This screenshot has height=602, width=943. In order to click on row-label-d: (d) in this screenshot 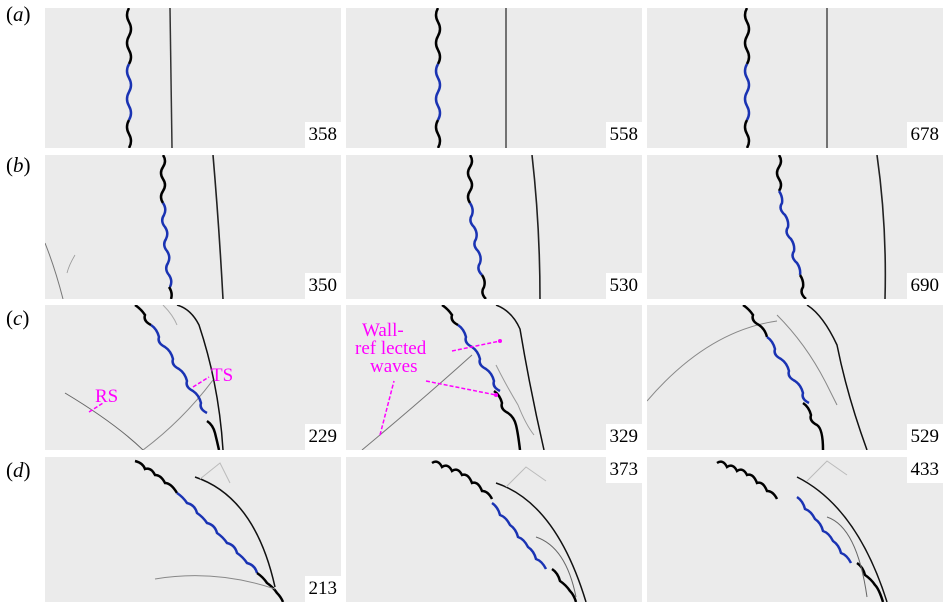, I will do `click(18, 470)`.